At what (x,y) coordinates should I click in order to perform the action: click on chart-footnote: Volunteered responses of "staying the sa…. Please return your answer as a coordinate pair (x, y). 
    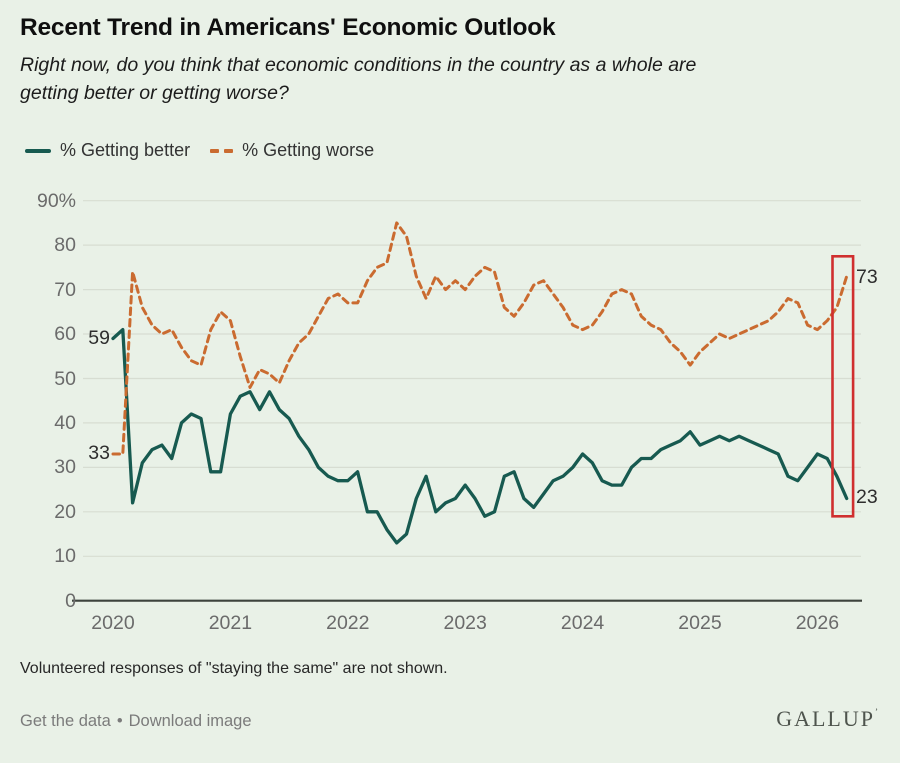
    Looking at the image, I should click on (234, 668).